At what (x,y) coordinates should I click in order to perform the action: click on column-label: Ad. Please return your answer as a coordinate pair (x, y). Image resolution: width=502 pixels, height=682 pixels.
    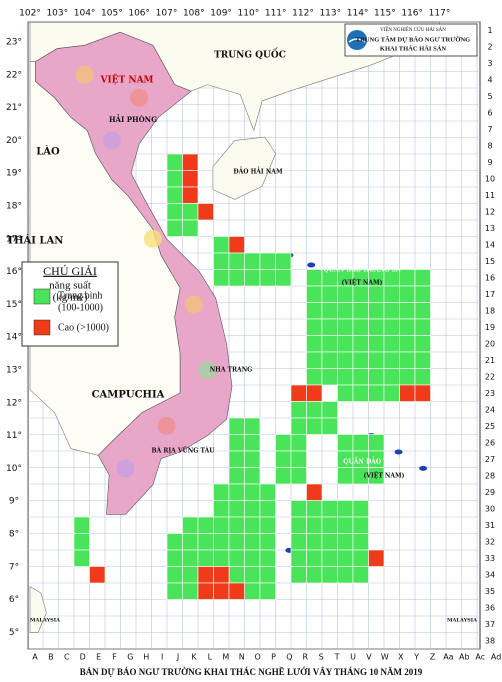
    Looking at the image, I should click on (496, 657).